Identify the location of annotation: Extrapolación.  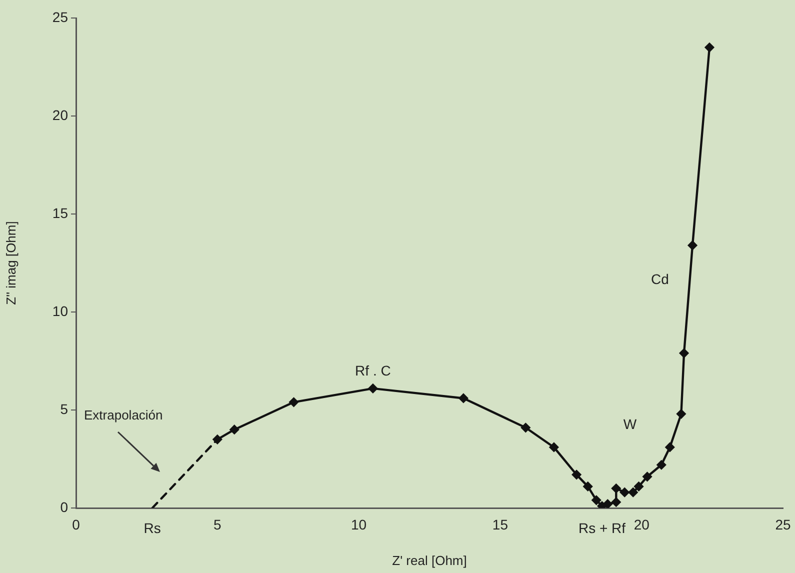
(123, 415).